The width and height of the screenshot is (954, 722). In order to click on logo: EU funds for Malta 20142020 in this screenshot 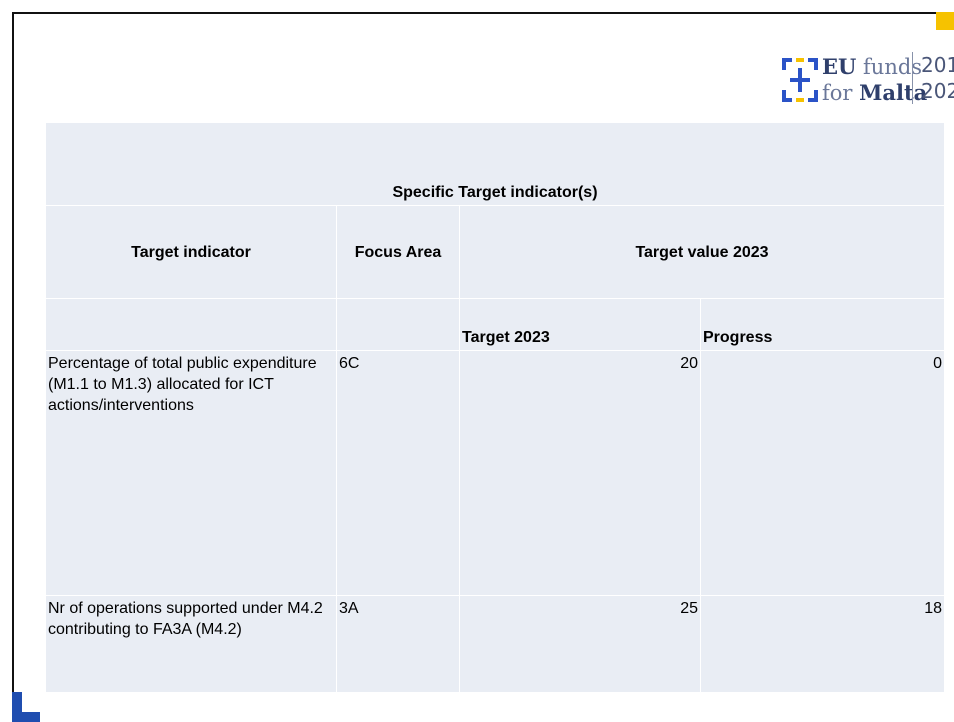, I will do `click(868, 80)`.